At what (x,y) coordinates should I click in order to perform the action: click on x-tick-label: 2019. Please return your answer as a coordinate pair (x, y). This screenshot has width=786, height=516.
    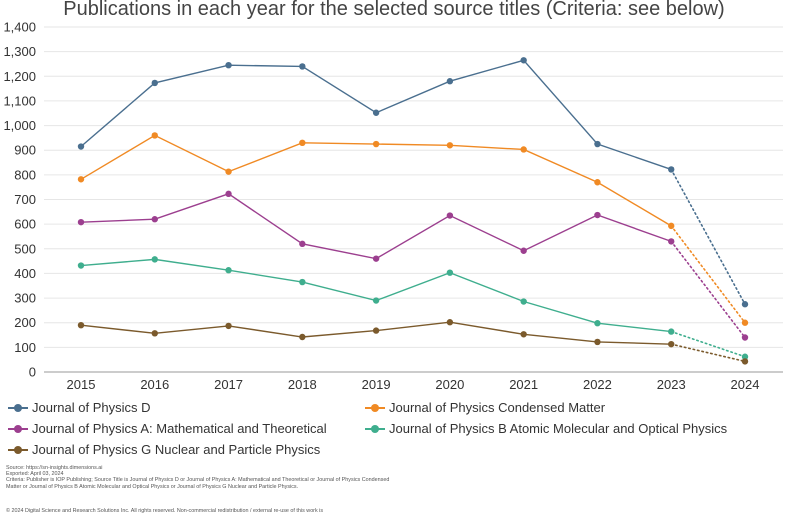
    Looking at the image, I should click on (376, 384).